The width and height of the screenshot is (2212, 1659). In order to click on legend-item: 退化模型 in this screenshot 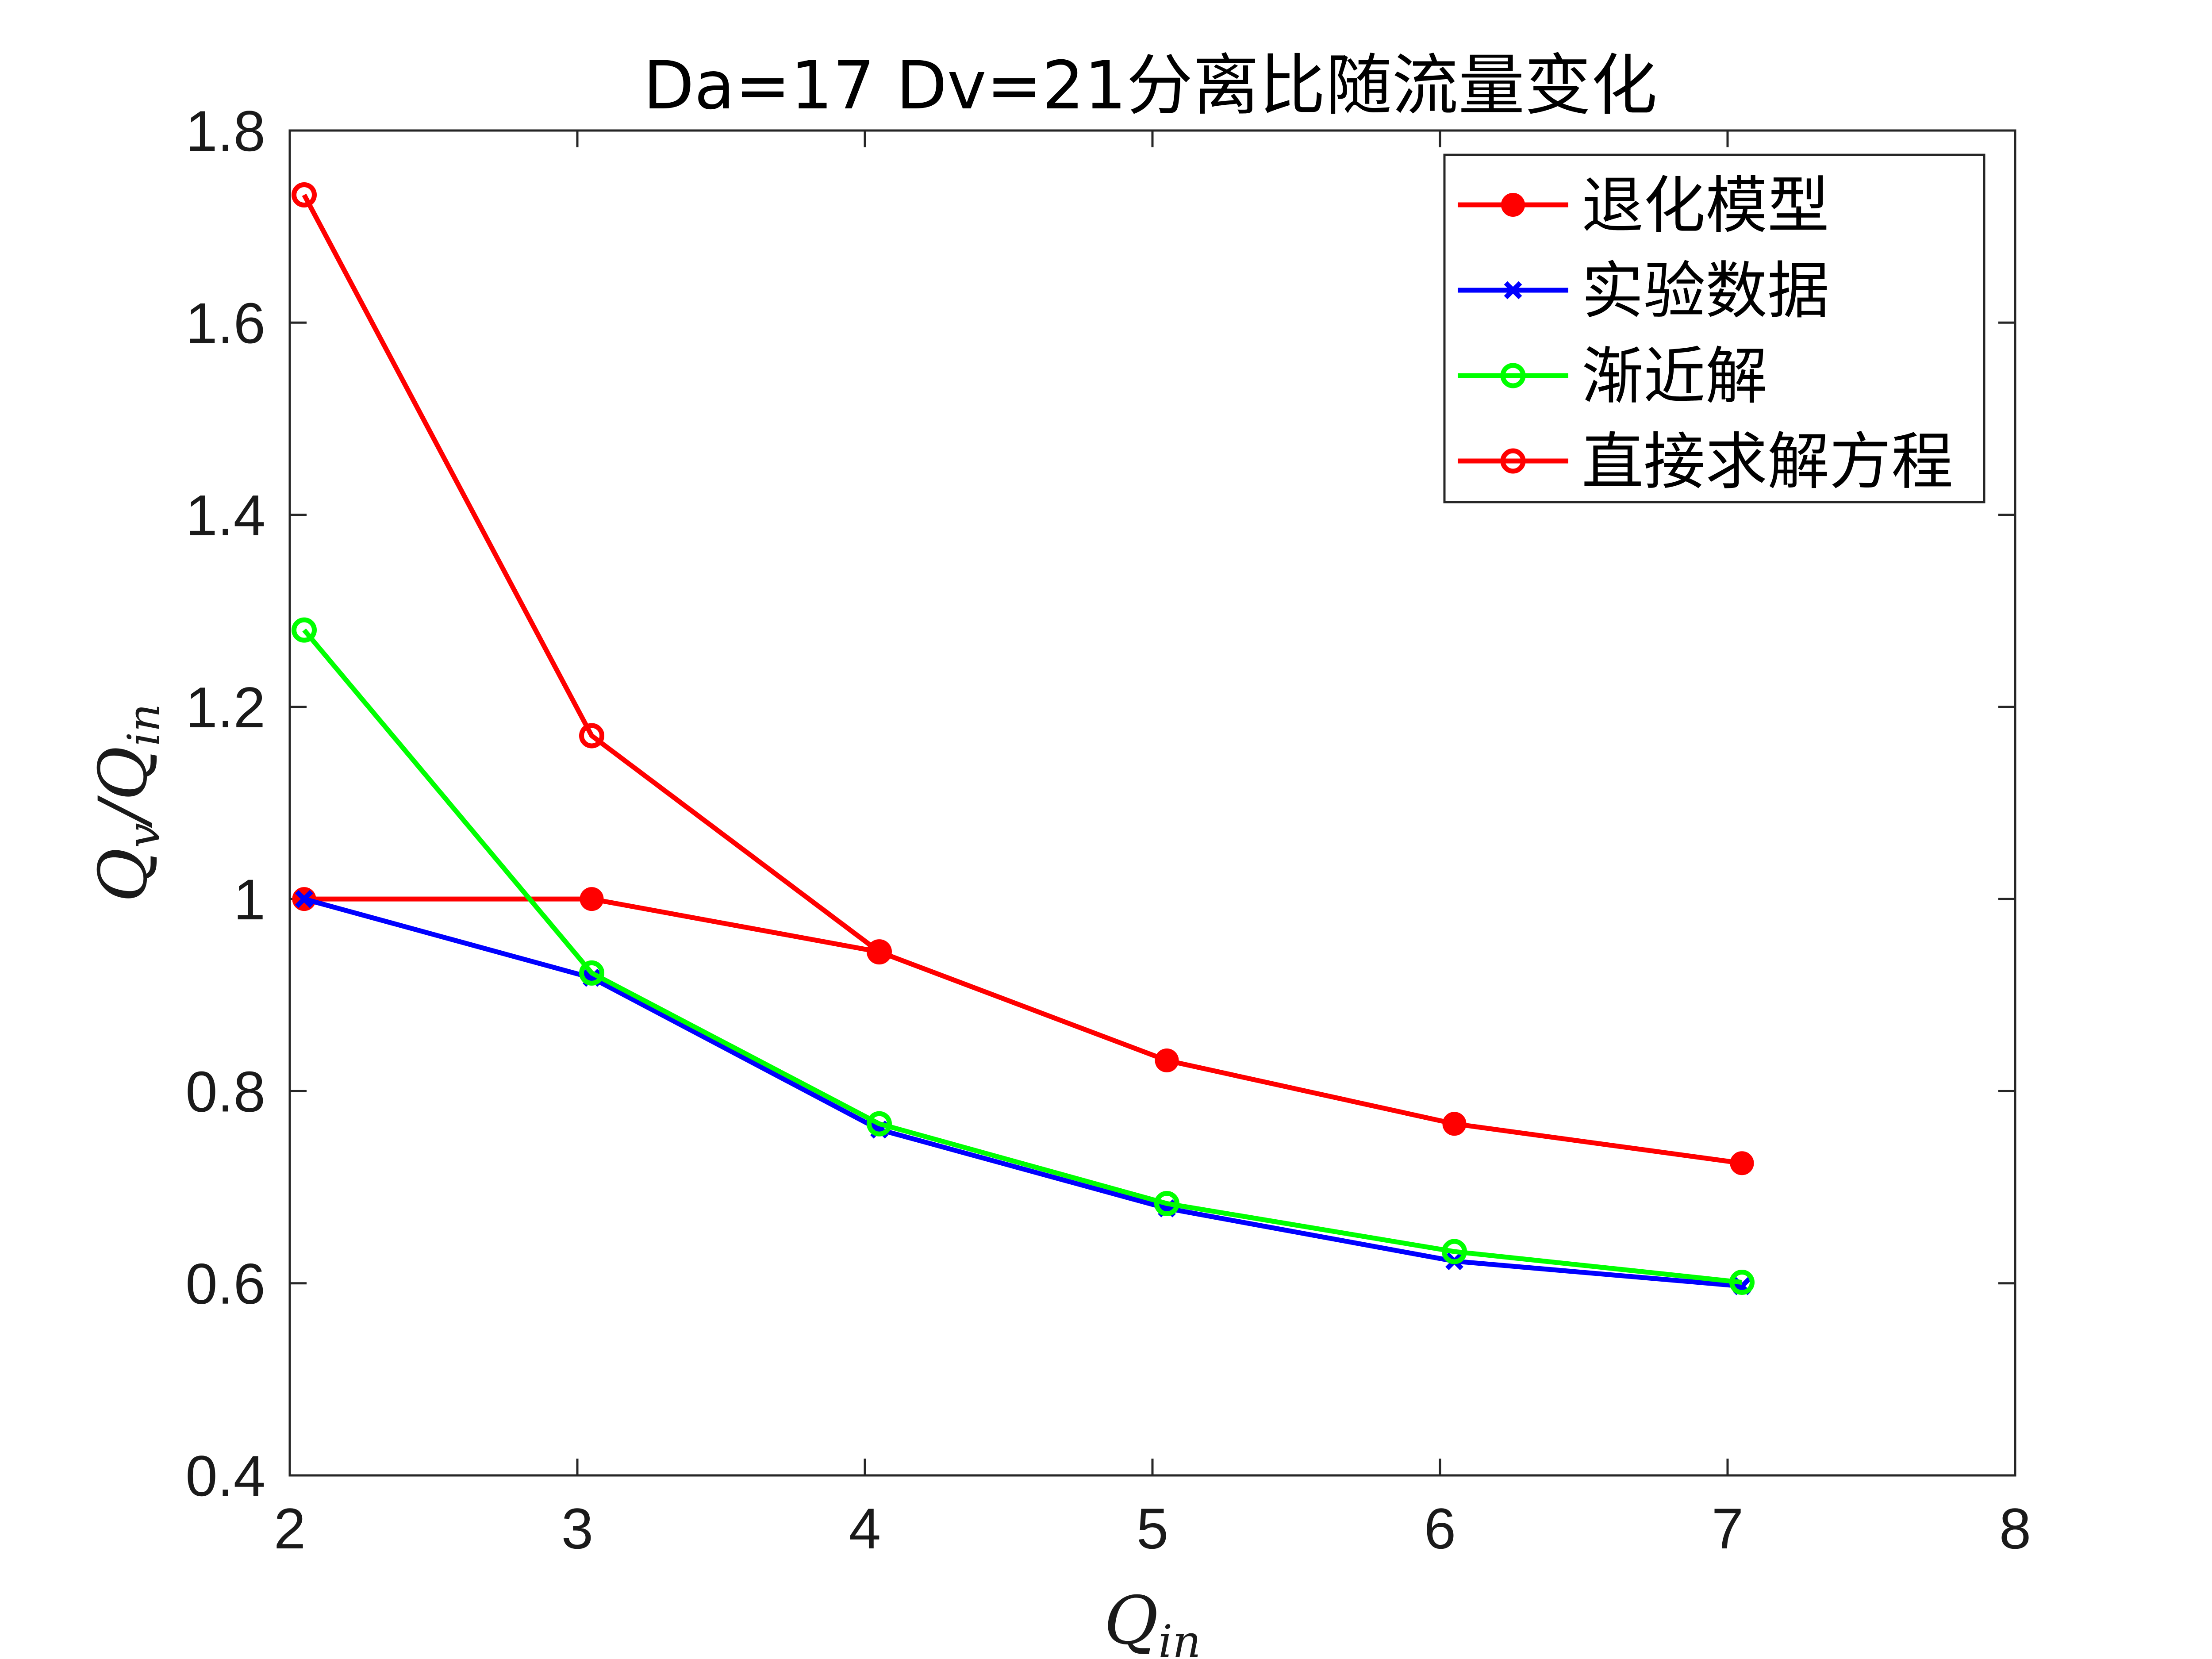, I will do `click(1644, 206)`.